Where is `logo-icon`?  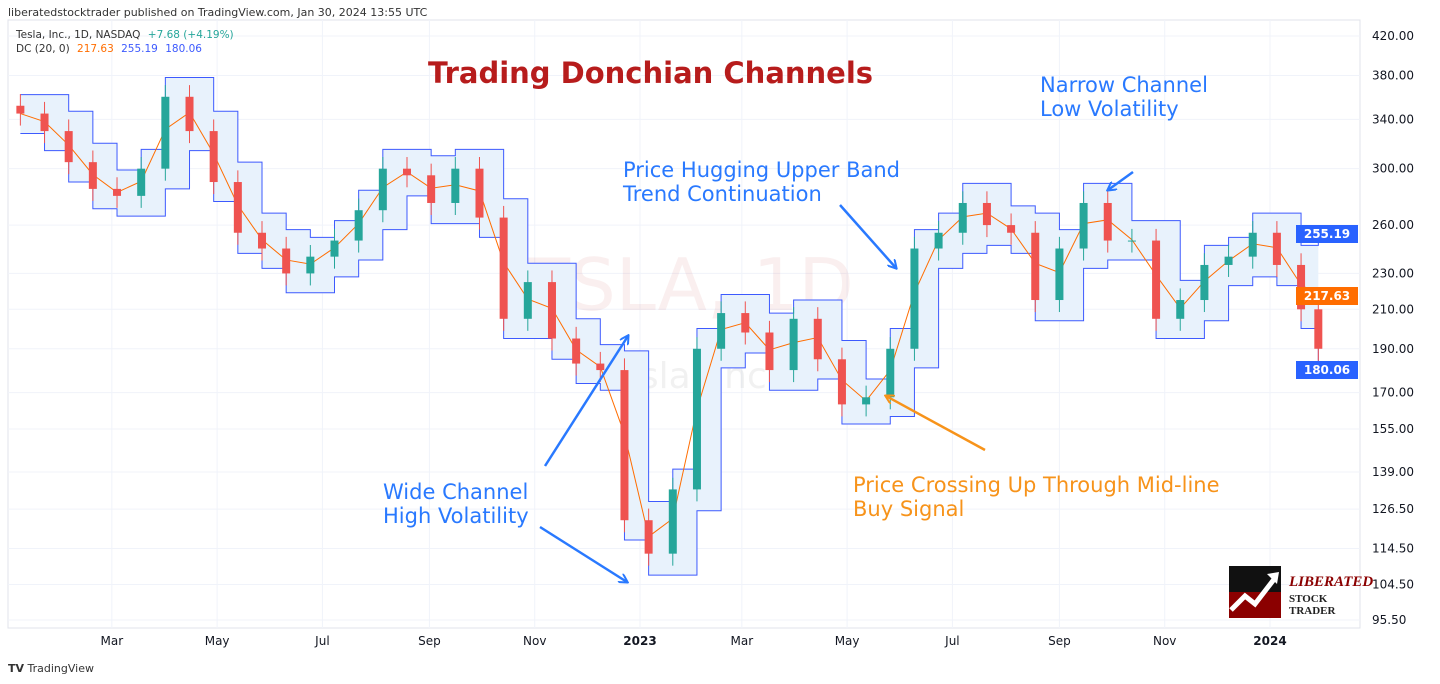 logo-icon is located at coordinates (1255, 592).